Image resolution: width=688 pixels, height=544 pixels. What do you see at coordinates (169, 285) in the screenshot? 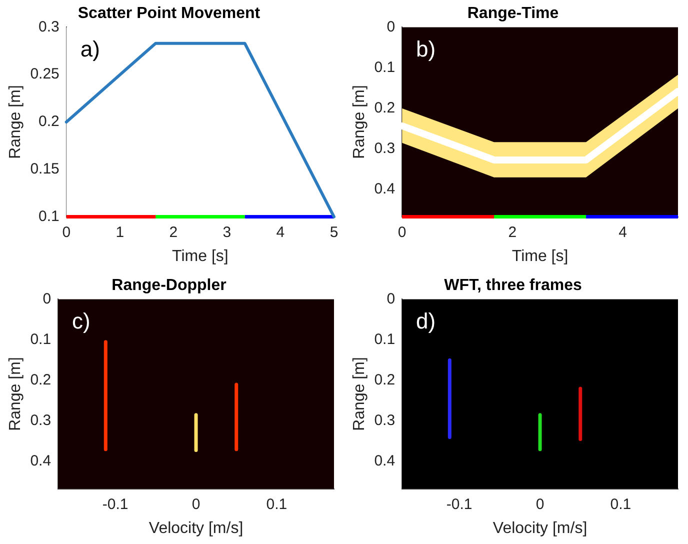
I see `chart-title: Range-Doppler` at bounding box center [169, 285].